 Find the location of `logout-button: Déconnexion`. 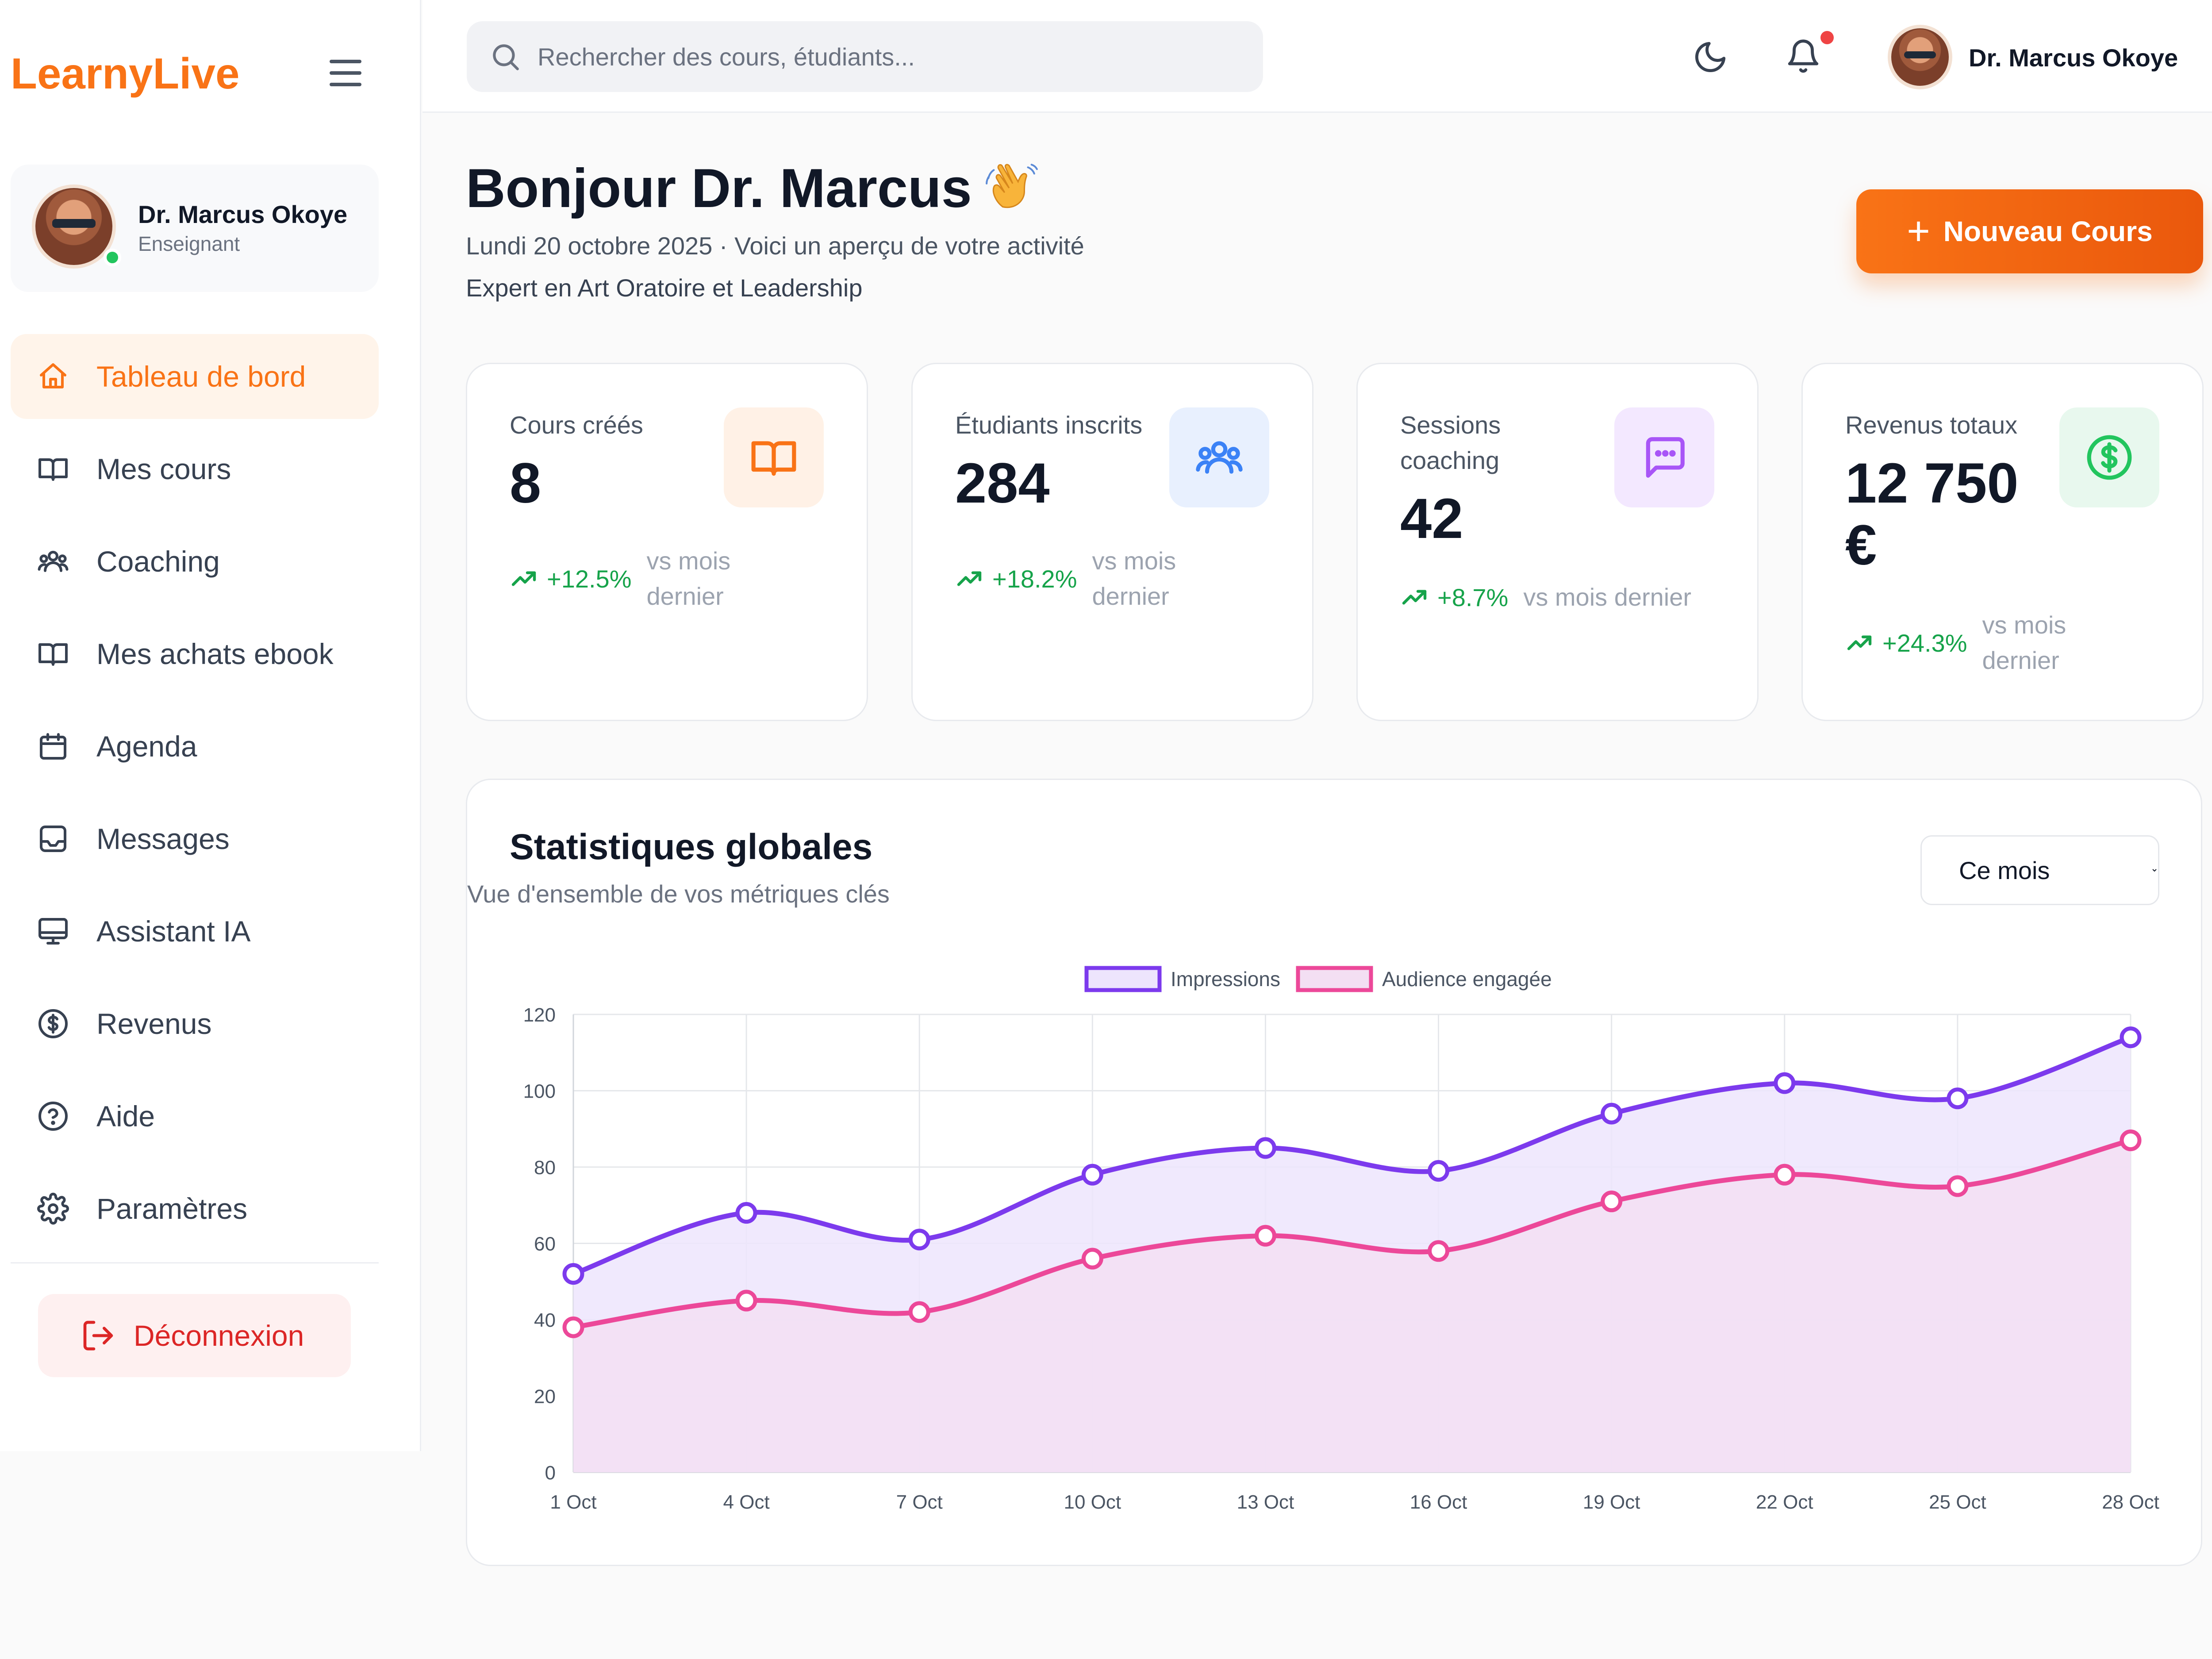

logout-button: Déconnexion is located at coordinates (194, 1336).